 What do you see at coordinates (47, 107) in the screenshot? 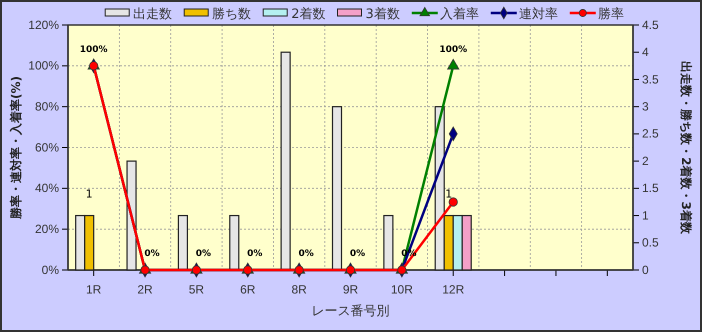
I see `y-tick-label: 80%` at bounding box center [47, 107].